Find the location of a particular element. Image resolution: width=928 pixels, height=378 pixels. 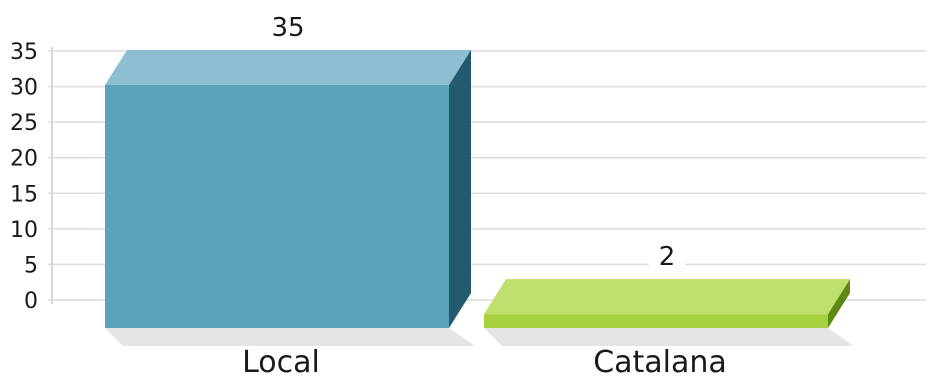

data-label-local: 35 is located at coordinates (287, 28).